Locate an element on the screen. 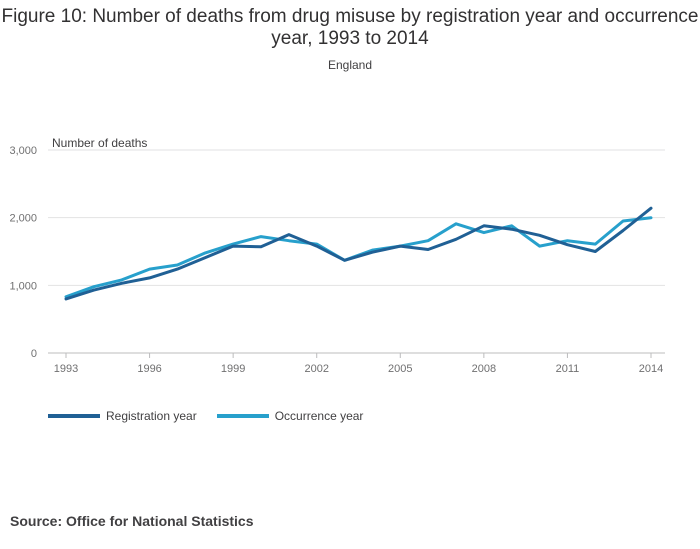  x-tick-label: 2011 is located at coordinates (568, 369).